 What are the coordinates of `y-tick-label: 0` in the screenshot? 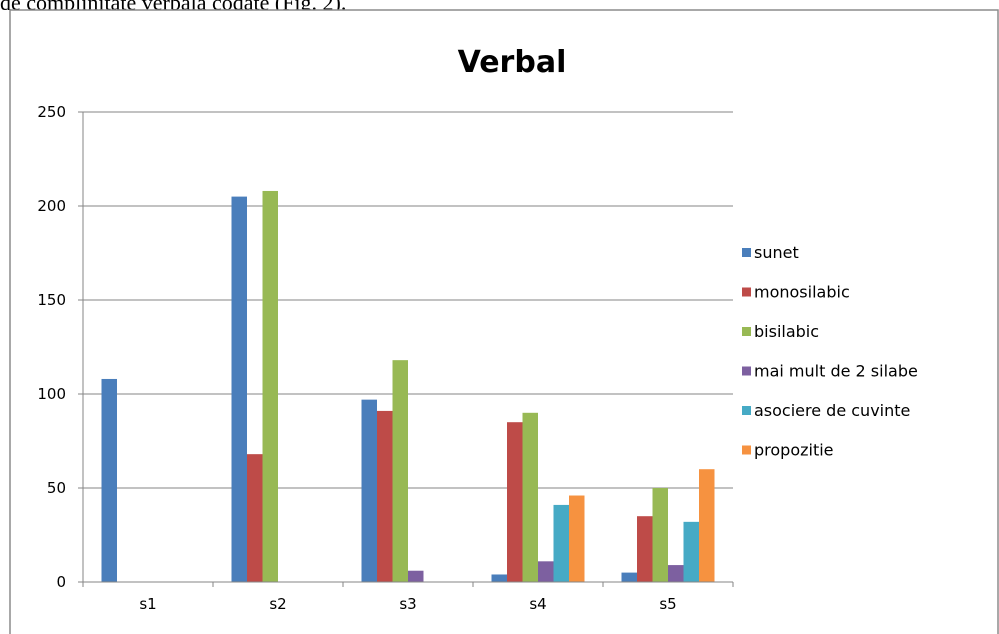 It's located at (61, 582).